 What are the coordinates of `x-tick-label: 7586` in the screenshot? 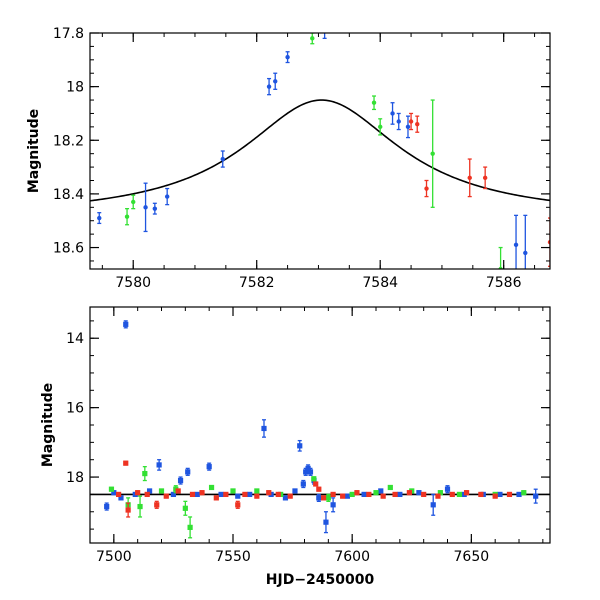 It's located at (504, 283).